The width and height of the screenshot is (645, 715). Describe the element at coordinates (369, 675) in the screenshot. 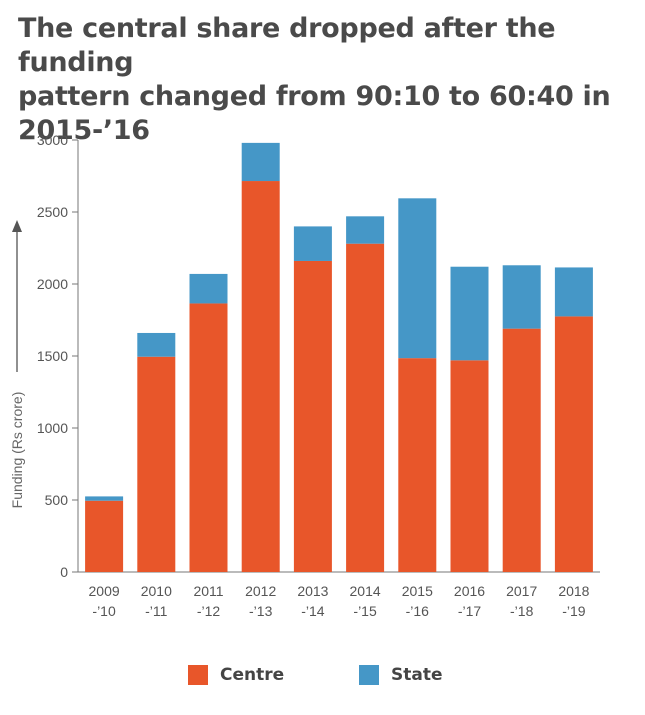

I see `legend-swatch-state` at that location.